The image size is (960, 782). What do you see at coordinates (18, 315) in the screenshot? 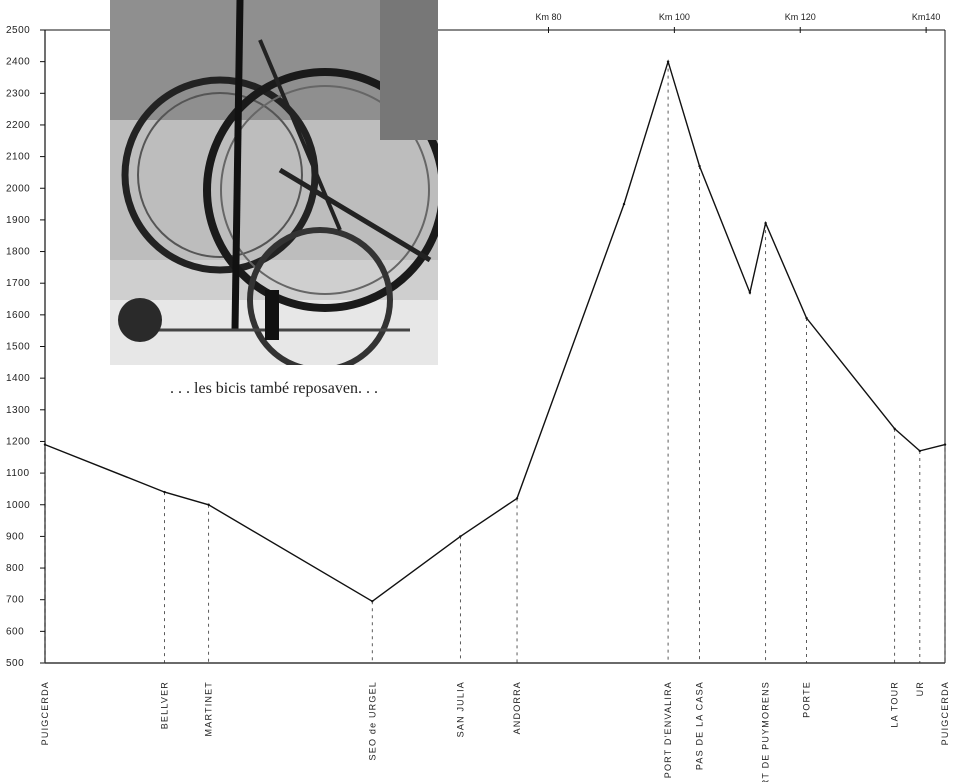
I see `y-tick-label: 1600` at bounding box center [18, 315].